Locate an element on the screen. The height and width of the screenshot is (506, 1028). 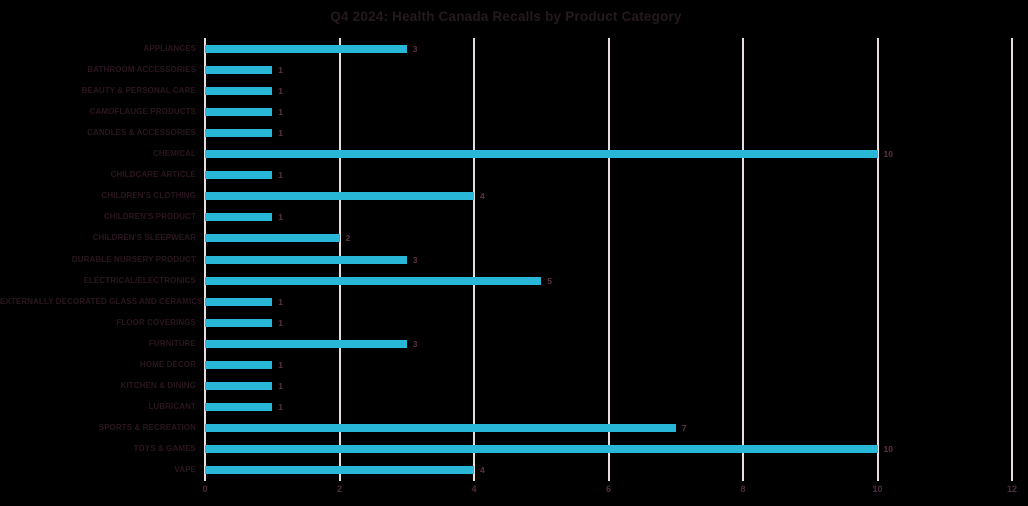
bar-value-label: 2 is located at coordinates (348, 238).